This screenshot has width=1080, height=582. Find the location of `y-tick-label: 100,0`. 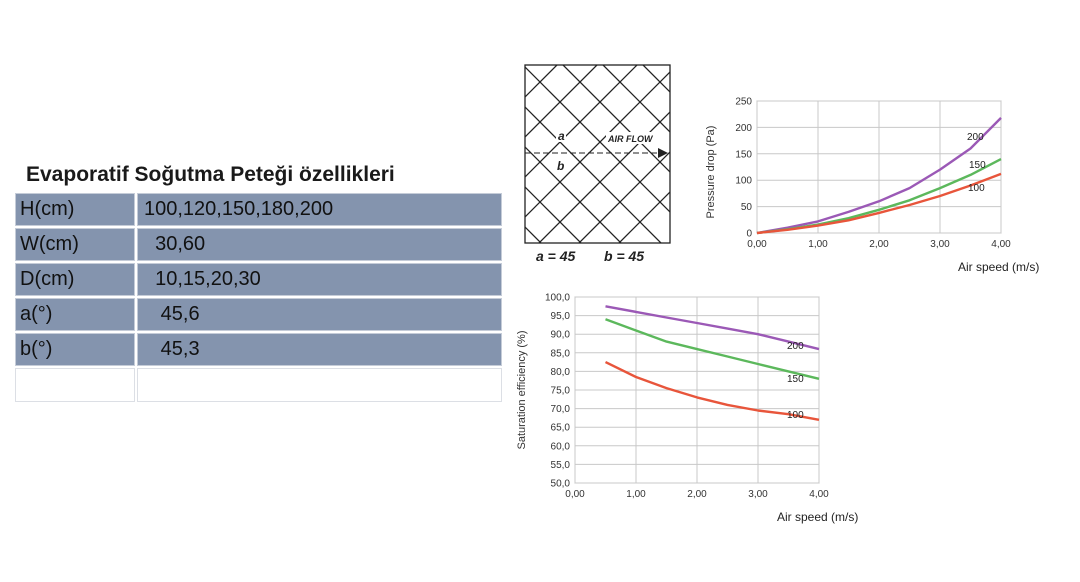

y-tick-label: 100,0 is located at coordinates (557, 298).